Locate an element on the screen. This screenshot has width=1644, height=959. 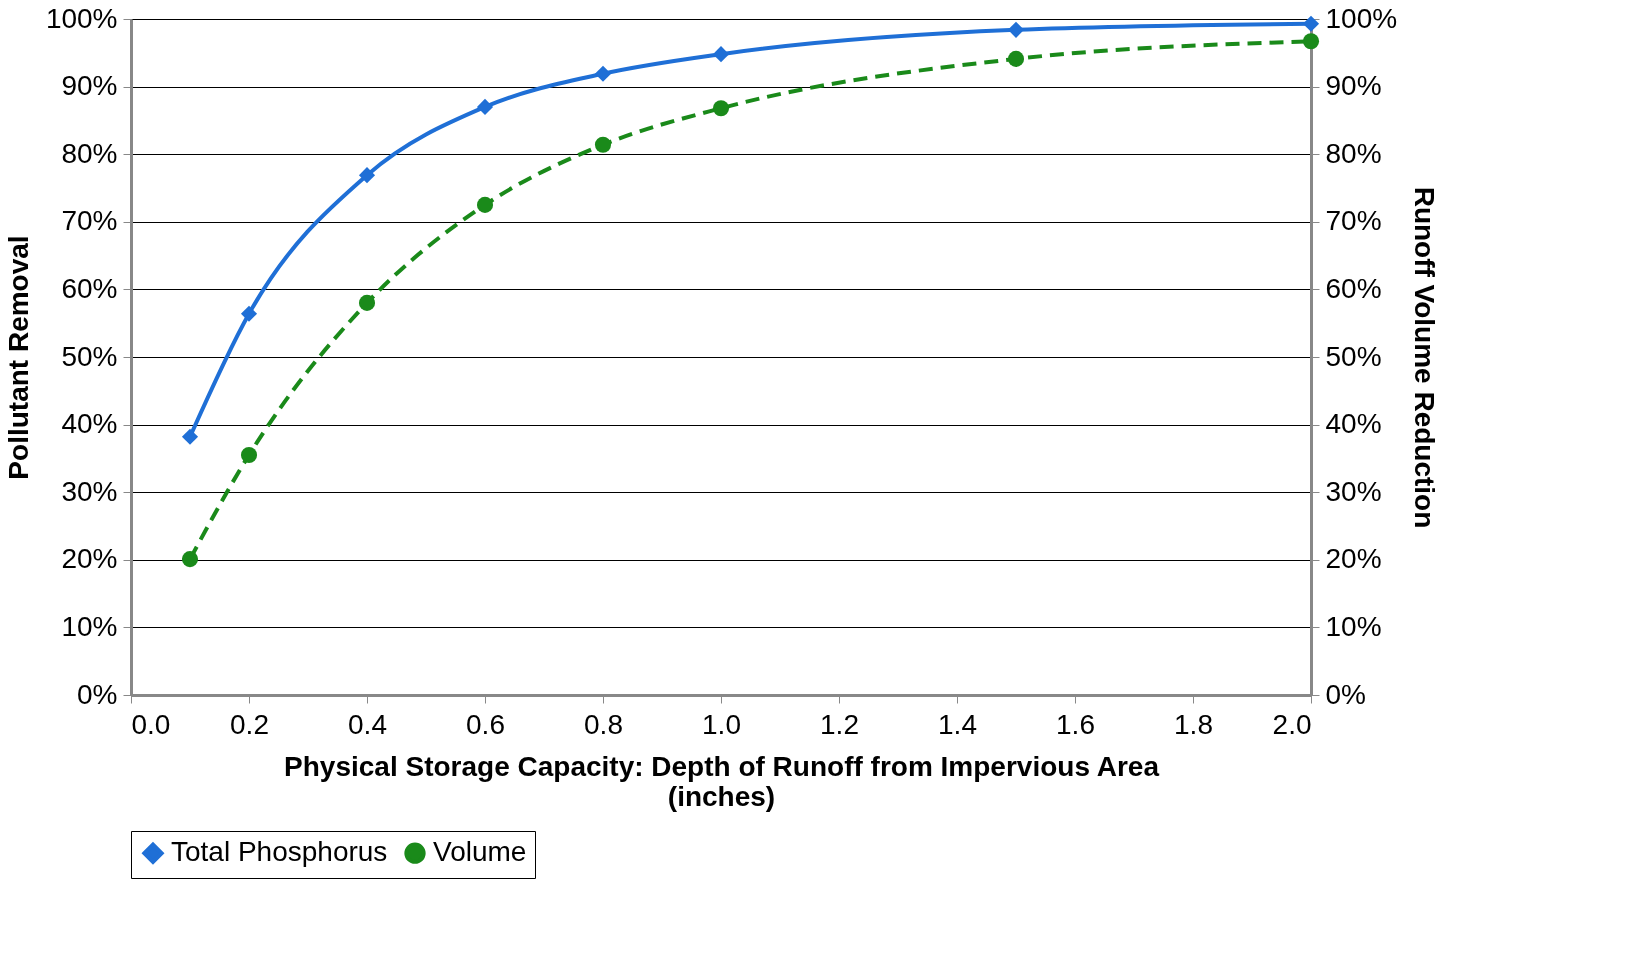
y-tick-label: 70% is located at coordinates (89, 221).